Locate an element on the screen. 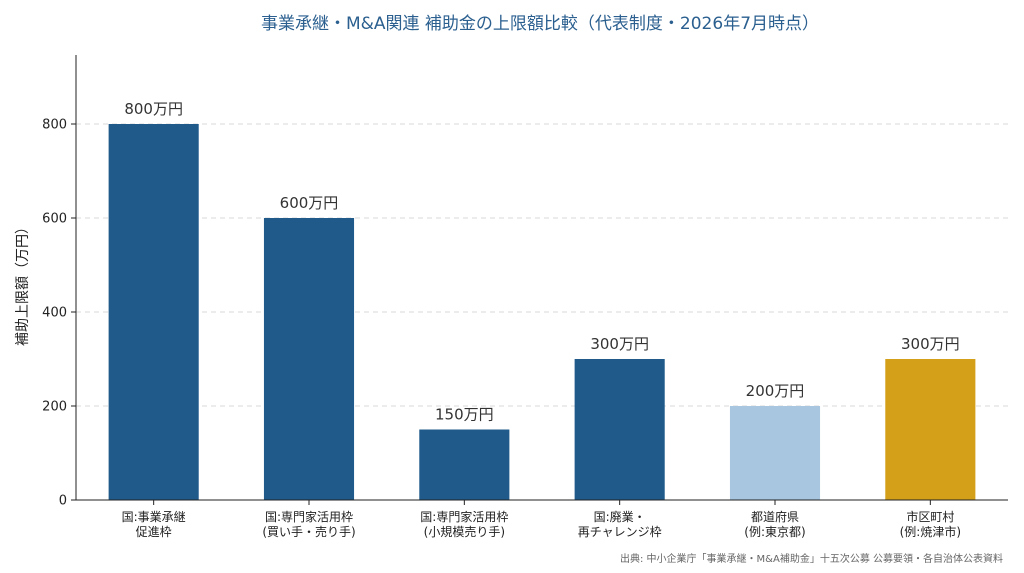 This screenshot has height=573, width=1024. data-label: 800万円 is located at coordinates (153, 109).